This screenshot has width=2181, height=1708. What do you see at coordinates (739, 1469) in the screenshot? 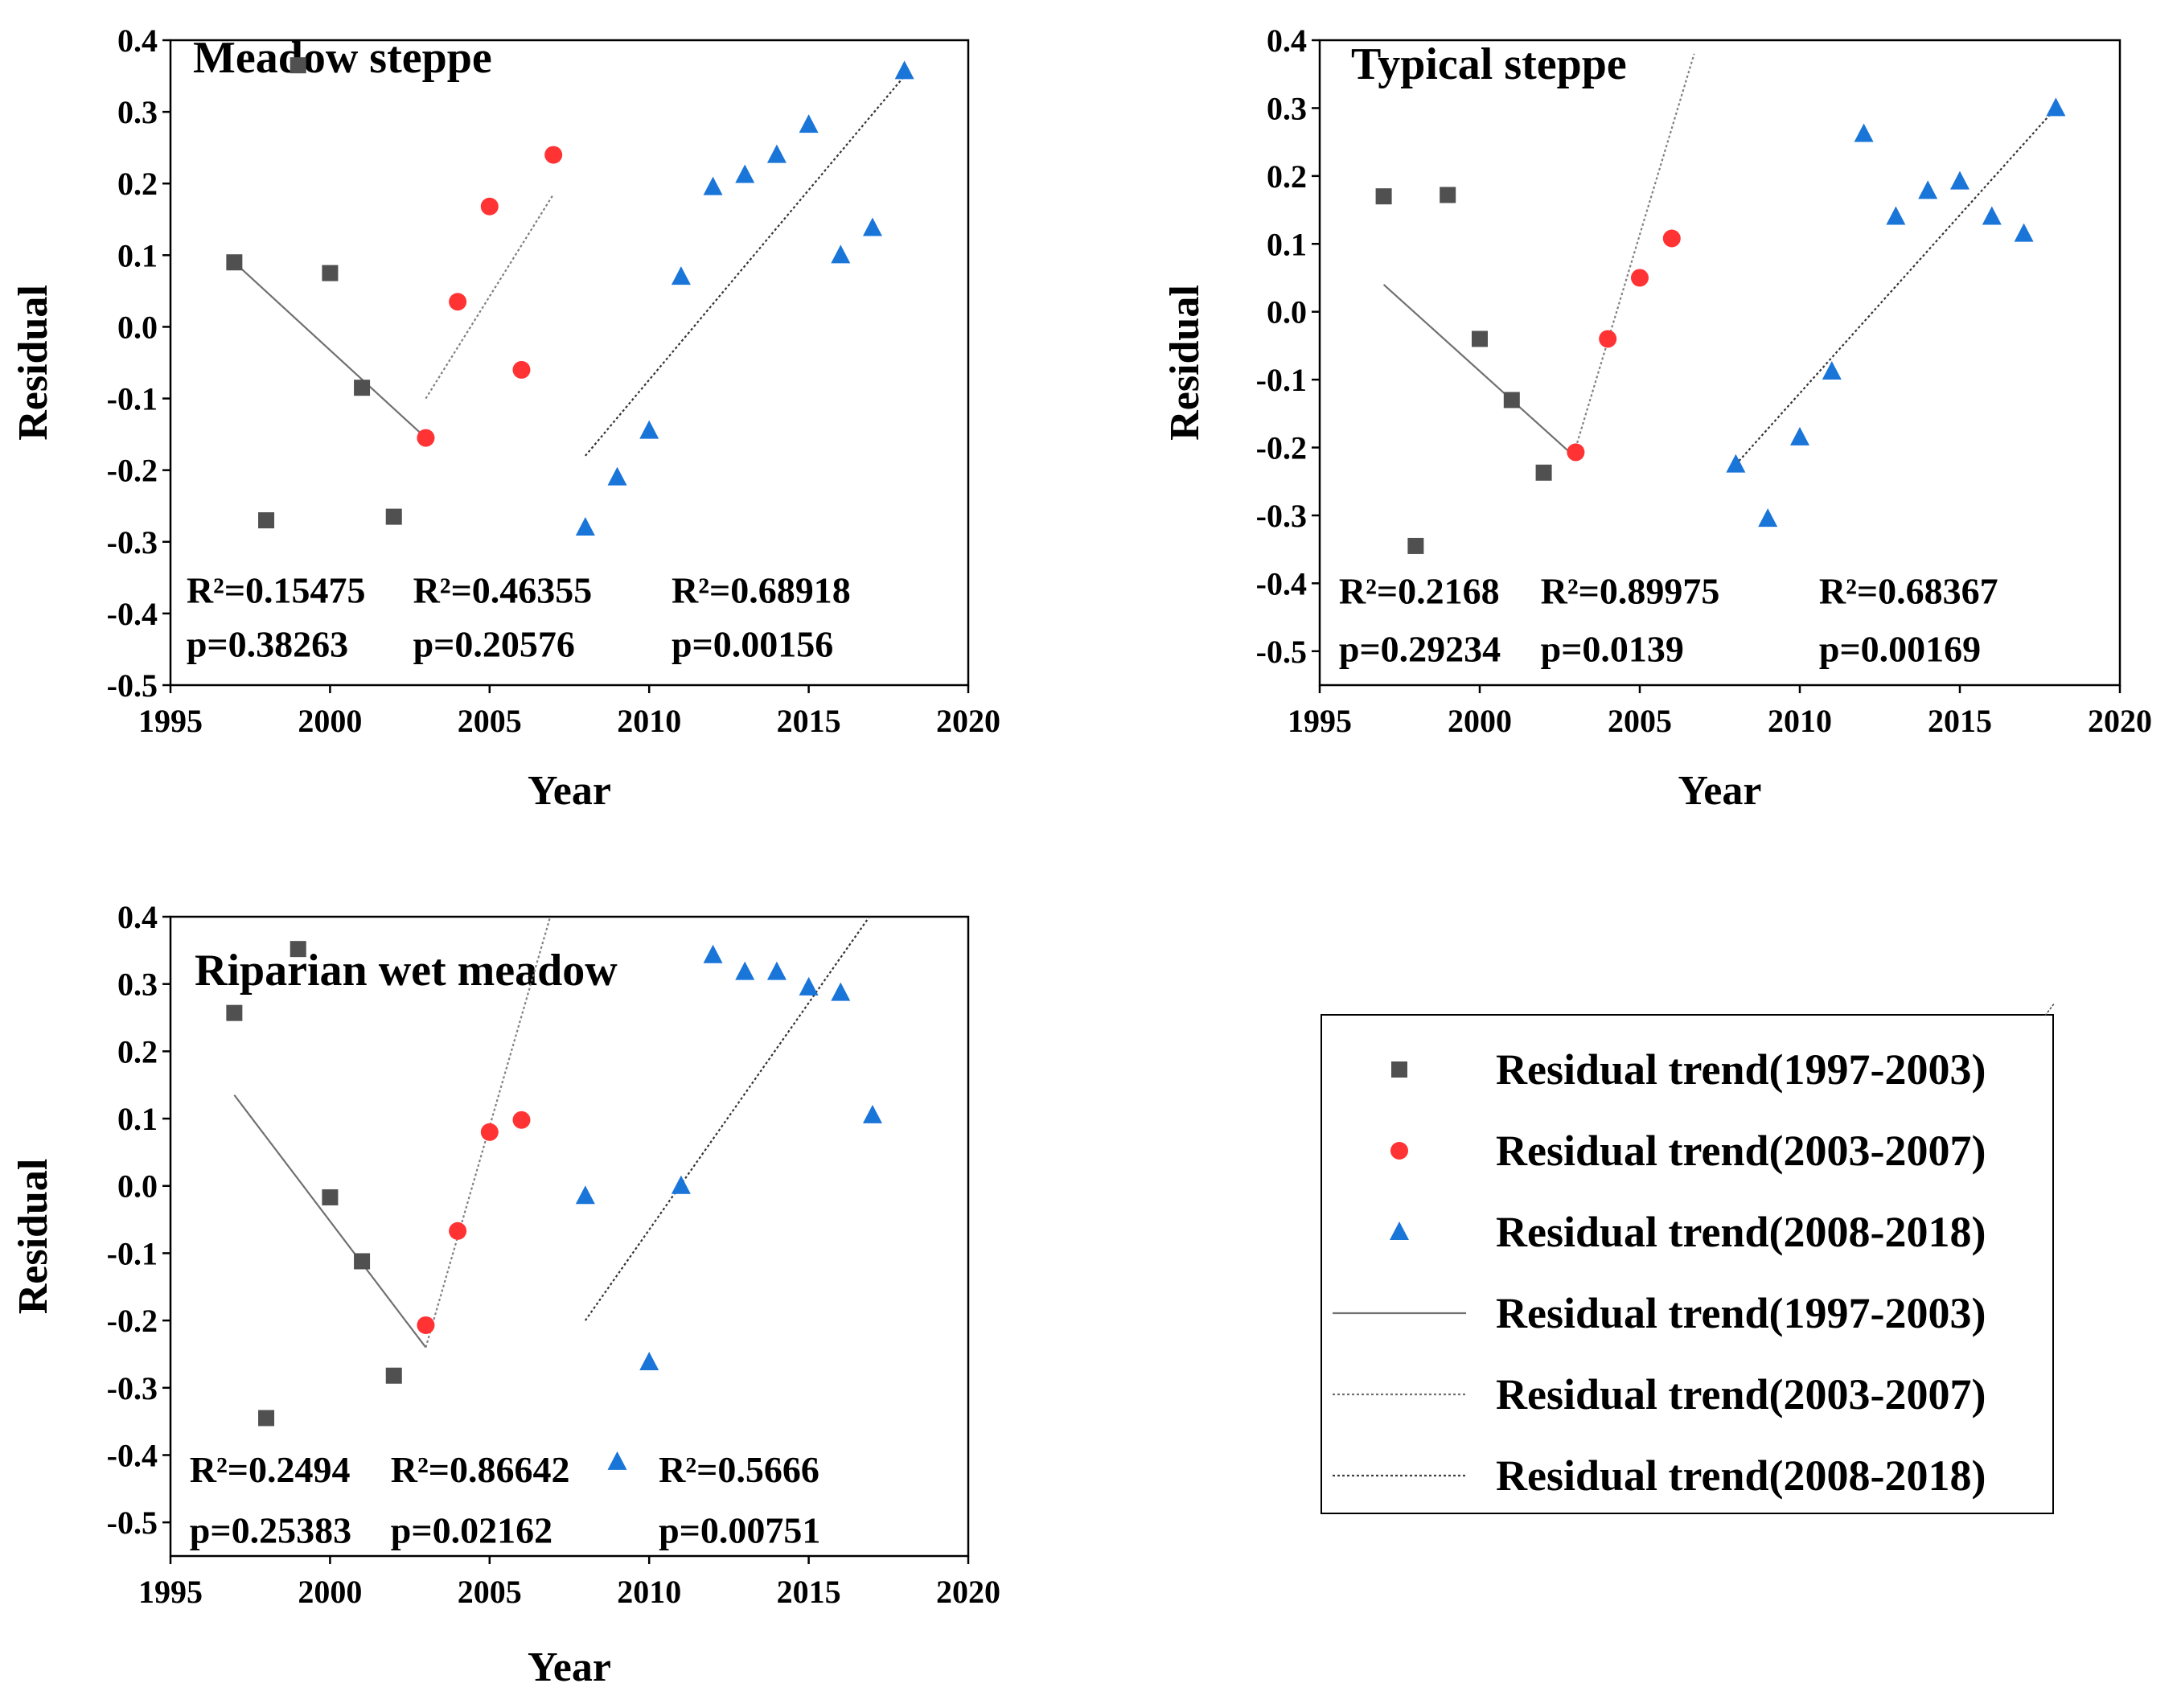
I see `stat-annotation: R²=0.5666` at bounding box center [739, 1469].